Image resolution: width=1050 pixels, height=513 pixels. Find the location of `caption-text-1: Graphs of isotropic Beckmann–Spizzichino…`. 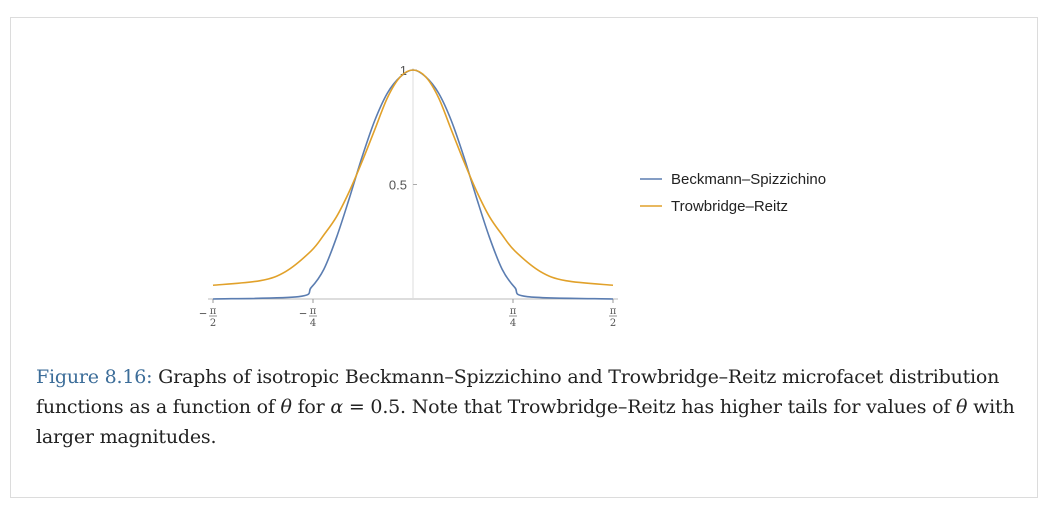

caption-text-1: Graphs of isotropic Beckmann–Spizzichino… is located at coordinates (518, 392).